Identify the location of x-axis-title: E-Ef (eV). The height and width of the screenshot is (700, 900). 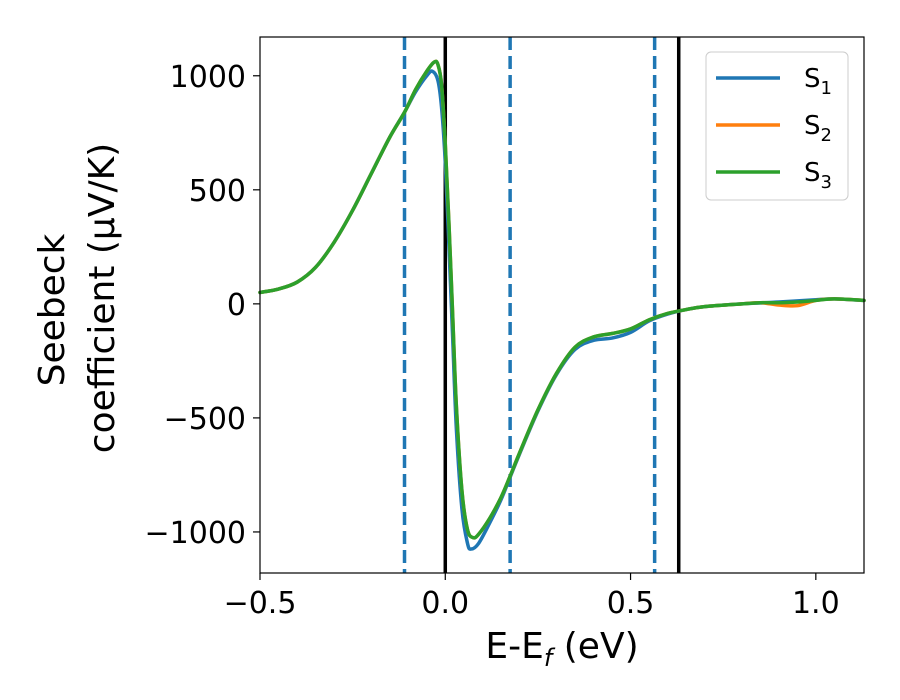
(561, 649).